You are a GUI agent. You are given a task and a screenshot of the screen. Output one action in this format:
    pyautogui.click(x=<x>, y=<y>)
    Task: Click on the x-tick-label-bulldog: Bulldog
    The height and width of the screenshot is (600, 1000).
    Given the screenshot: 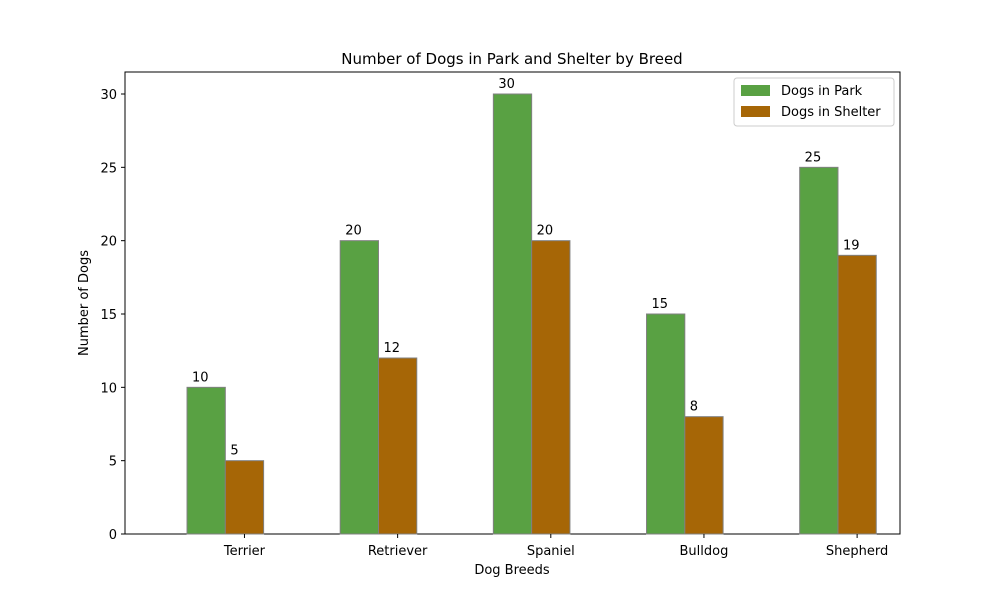 What is the action you would take?
    pyautogui.click(x=704, y=551)
    